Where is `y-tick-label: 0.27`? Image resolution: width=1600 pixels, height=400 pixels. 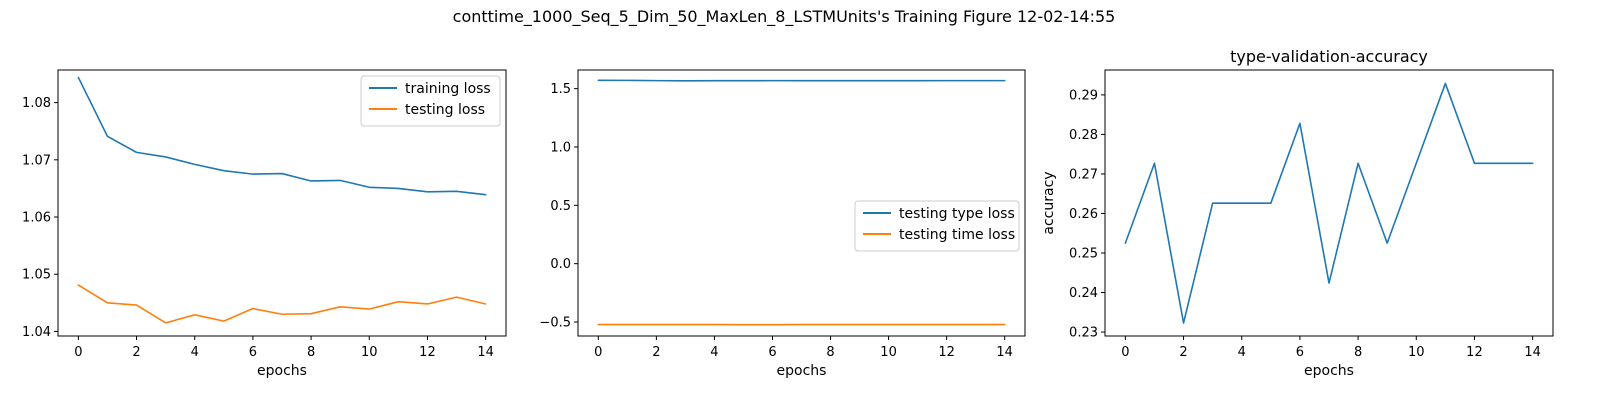 y-tick-label: 0.27 is located at coordinates (1083, 174).